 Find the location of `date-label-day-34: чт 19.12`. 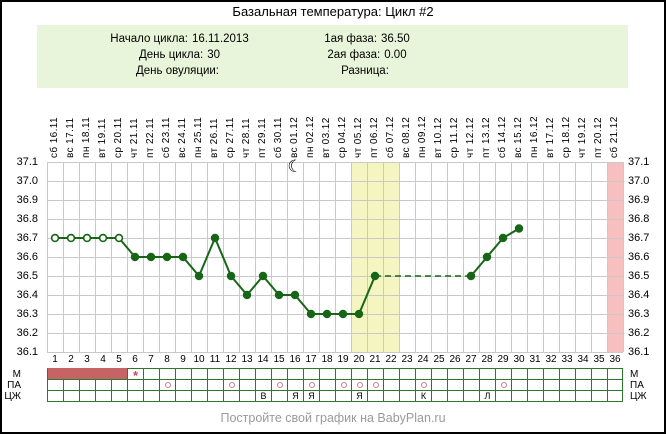

date-label-day-34: чт 19.12 is located at coordinates (582, 137).